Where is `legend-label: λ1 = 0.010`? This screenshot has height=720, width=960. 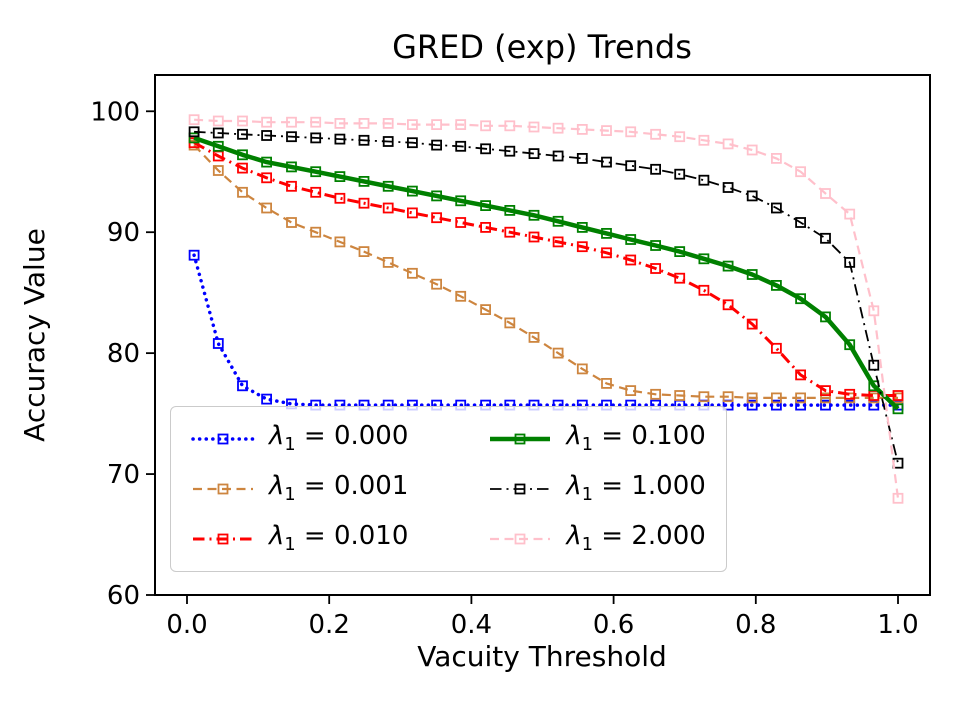 legend-label: λ1 = 0.010 is located at coordinates (339, 538).